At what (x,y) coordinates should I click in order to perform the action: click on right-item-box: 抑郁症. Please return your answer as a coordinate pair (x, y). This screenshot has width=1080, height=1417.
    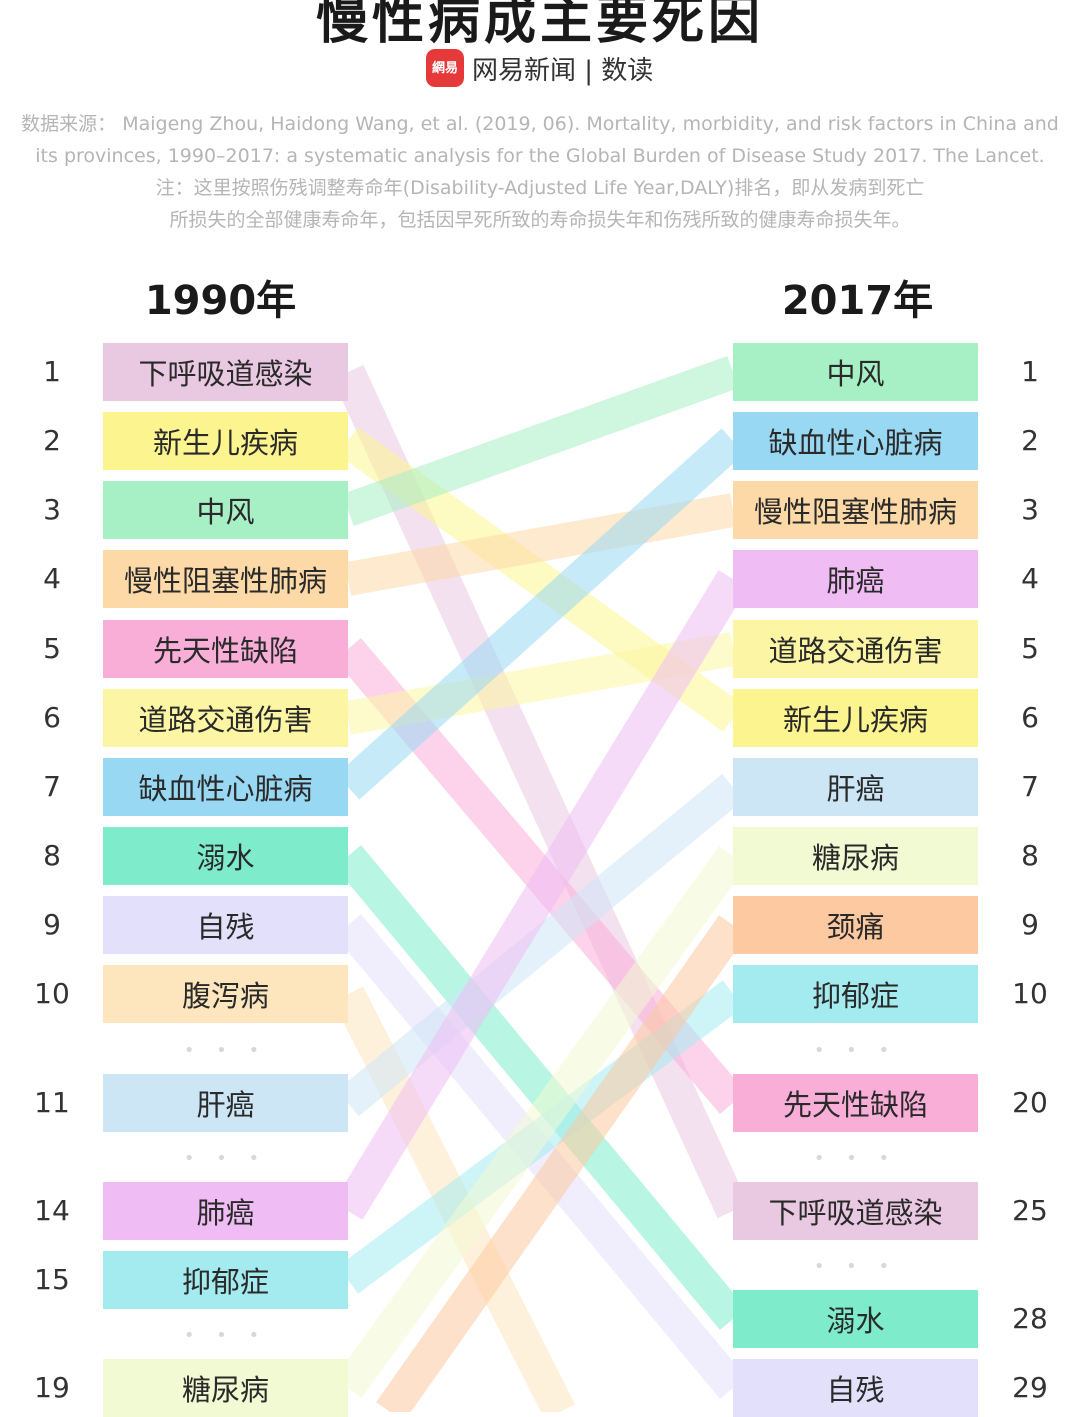
    Looking at the image, I should click on (855, 994).